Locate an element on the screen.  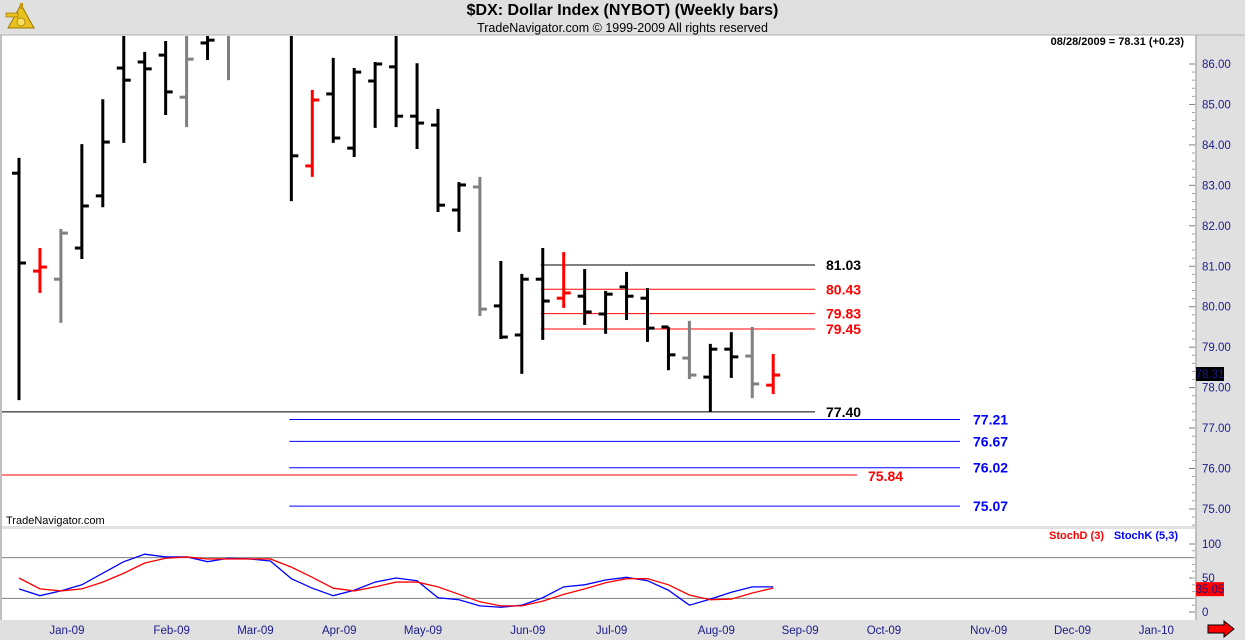
month-label: Mar-09 is located at coordinates (255, 631).